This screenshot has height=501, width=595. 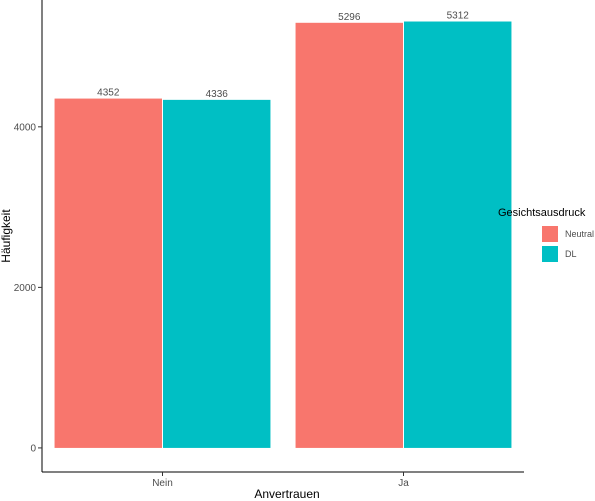 I want to click on bar-neutral-nein, so click(x=108, y=273).